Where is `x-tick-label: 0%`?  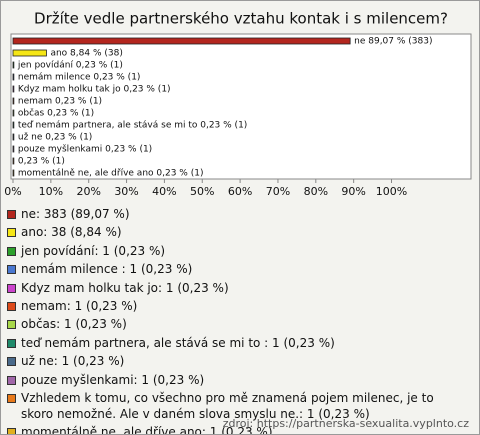 x-tick-label: 0% is located at coordinates (12, 191).